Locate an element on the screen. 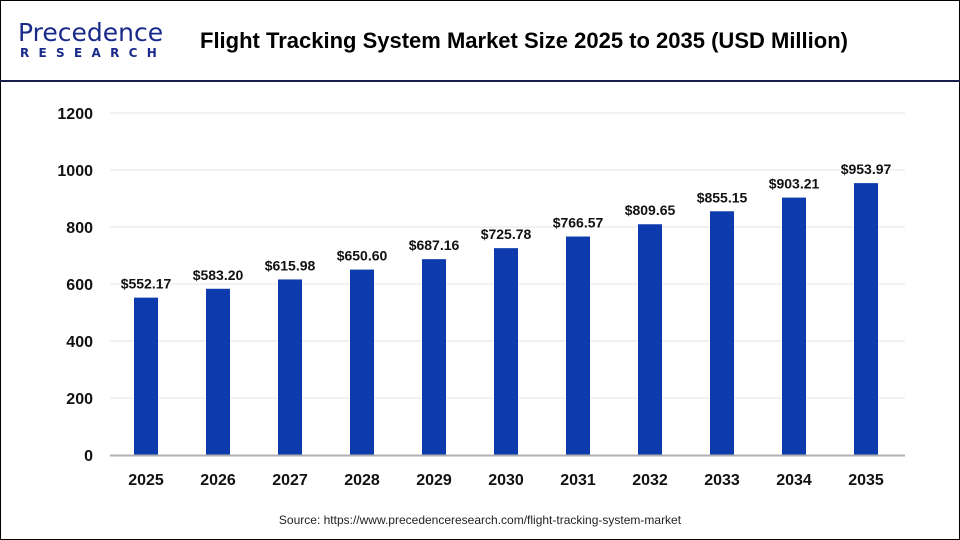 Image resolution: width=960 pixels, height=540 pixels. y-tick-label: 1000 is located at coordinates (75, 171).